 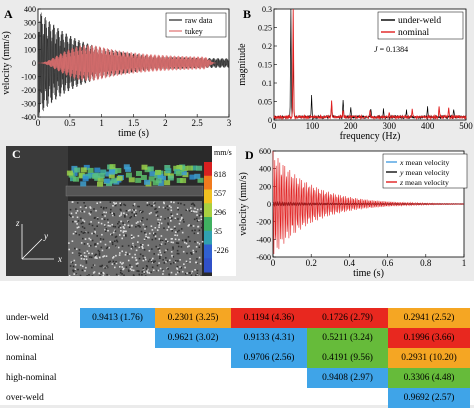 What do you see at coordinates (389, 126) in the screenshot?
I see `x-tick-label: 300` at bounding box center [389, 126].